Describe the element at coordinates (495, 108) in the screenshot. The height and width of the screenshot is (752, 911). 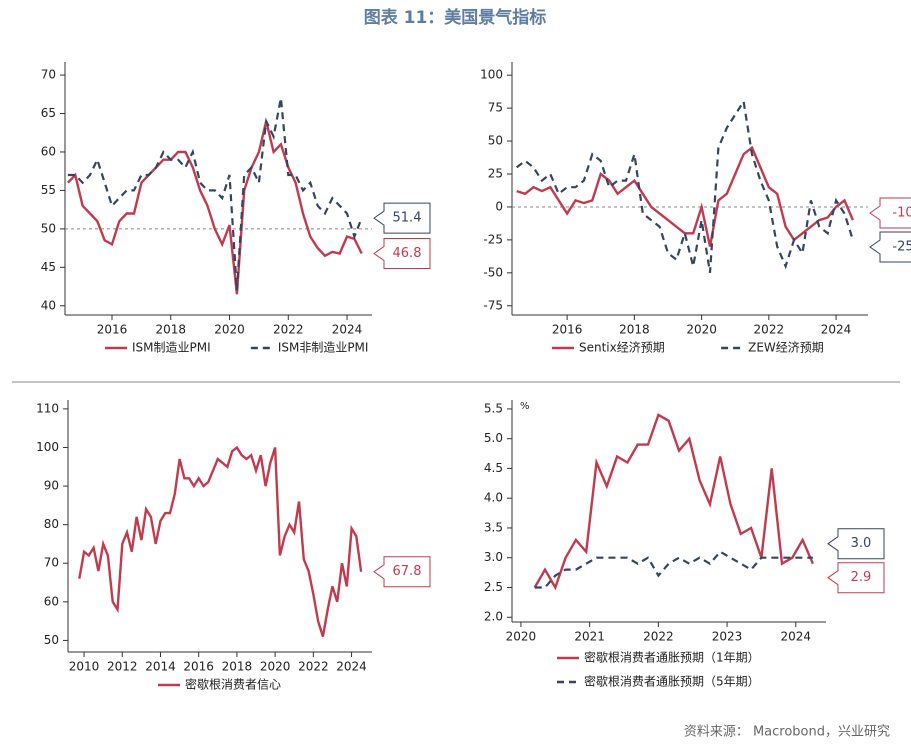
I see `y-tick-label: 75` at that location.